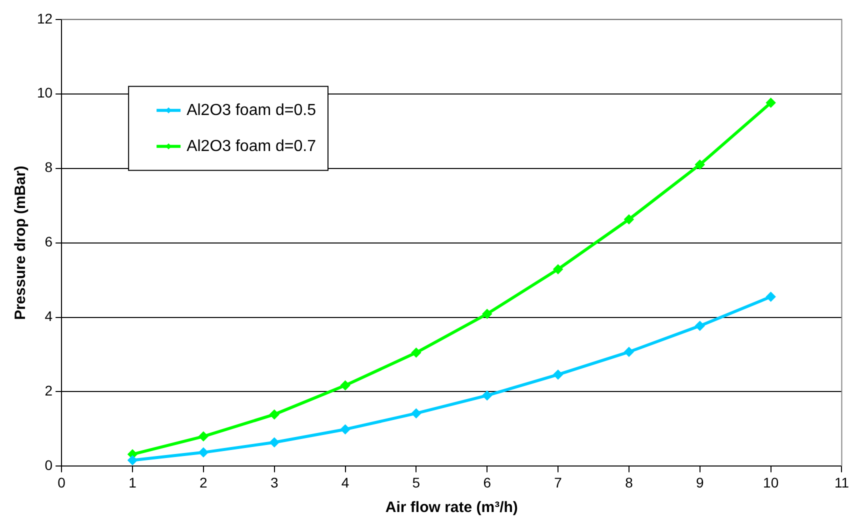 Image resolution: width=860 pixels, height=529 pixels. What do you see at coordinates (345, 482) in the screenshot?
I see `x-tick-label: 4` at bounding box center [345, 482].